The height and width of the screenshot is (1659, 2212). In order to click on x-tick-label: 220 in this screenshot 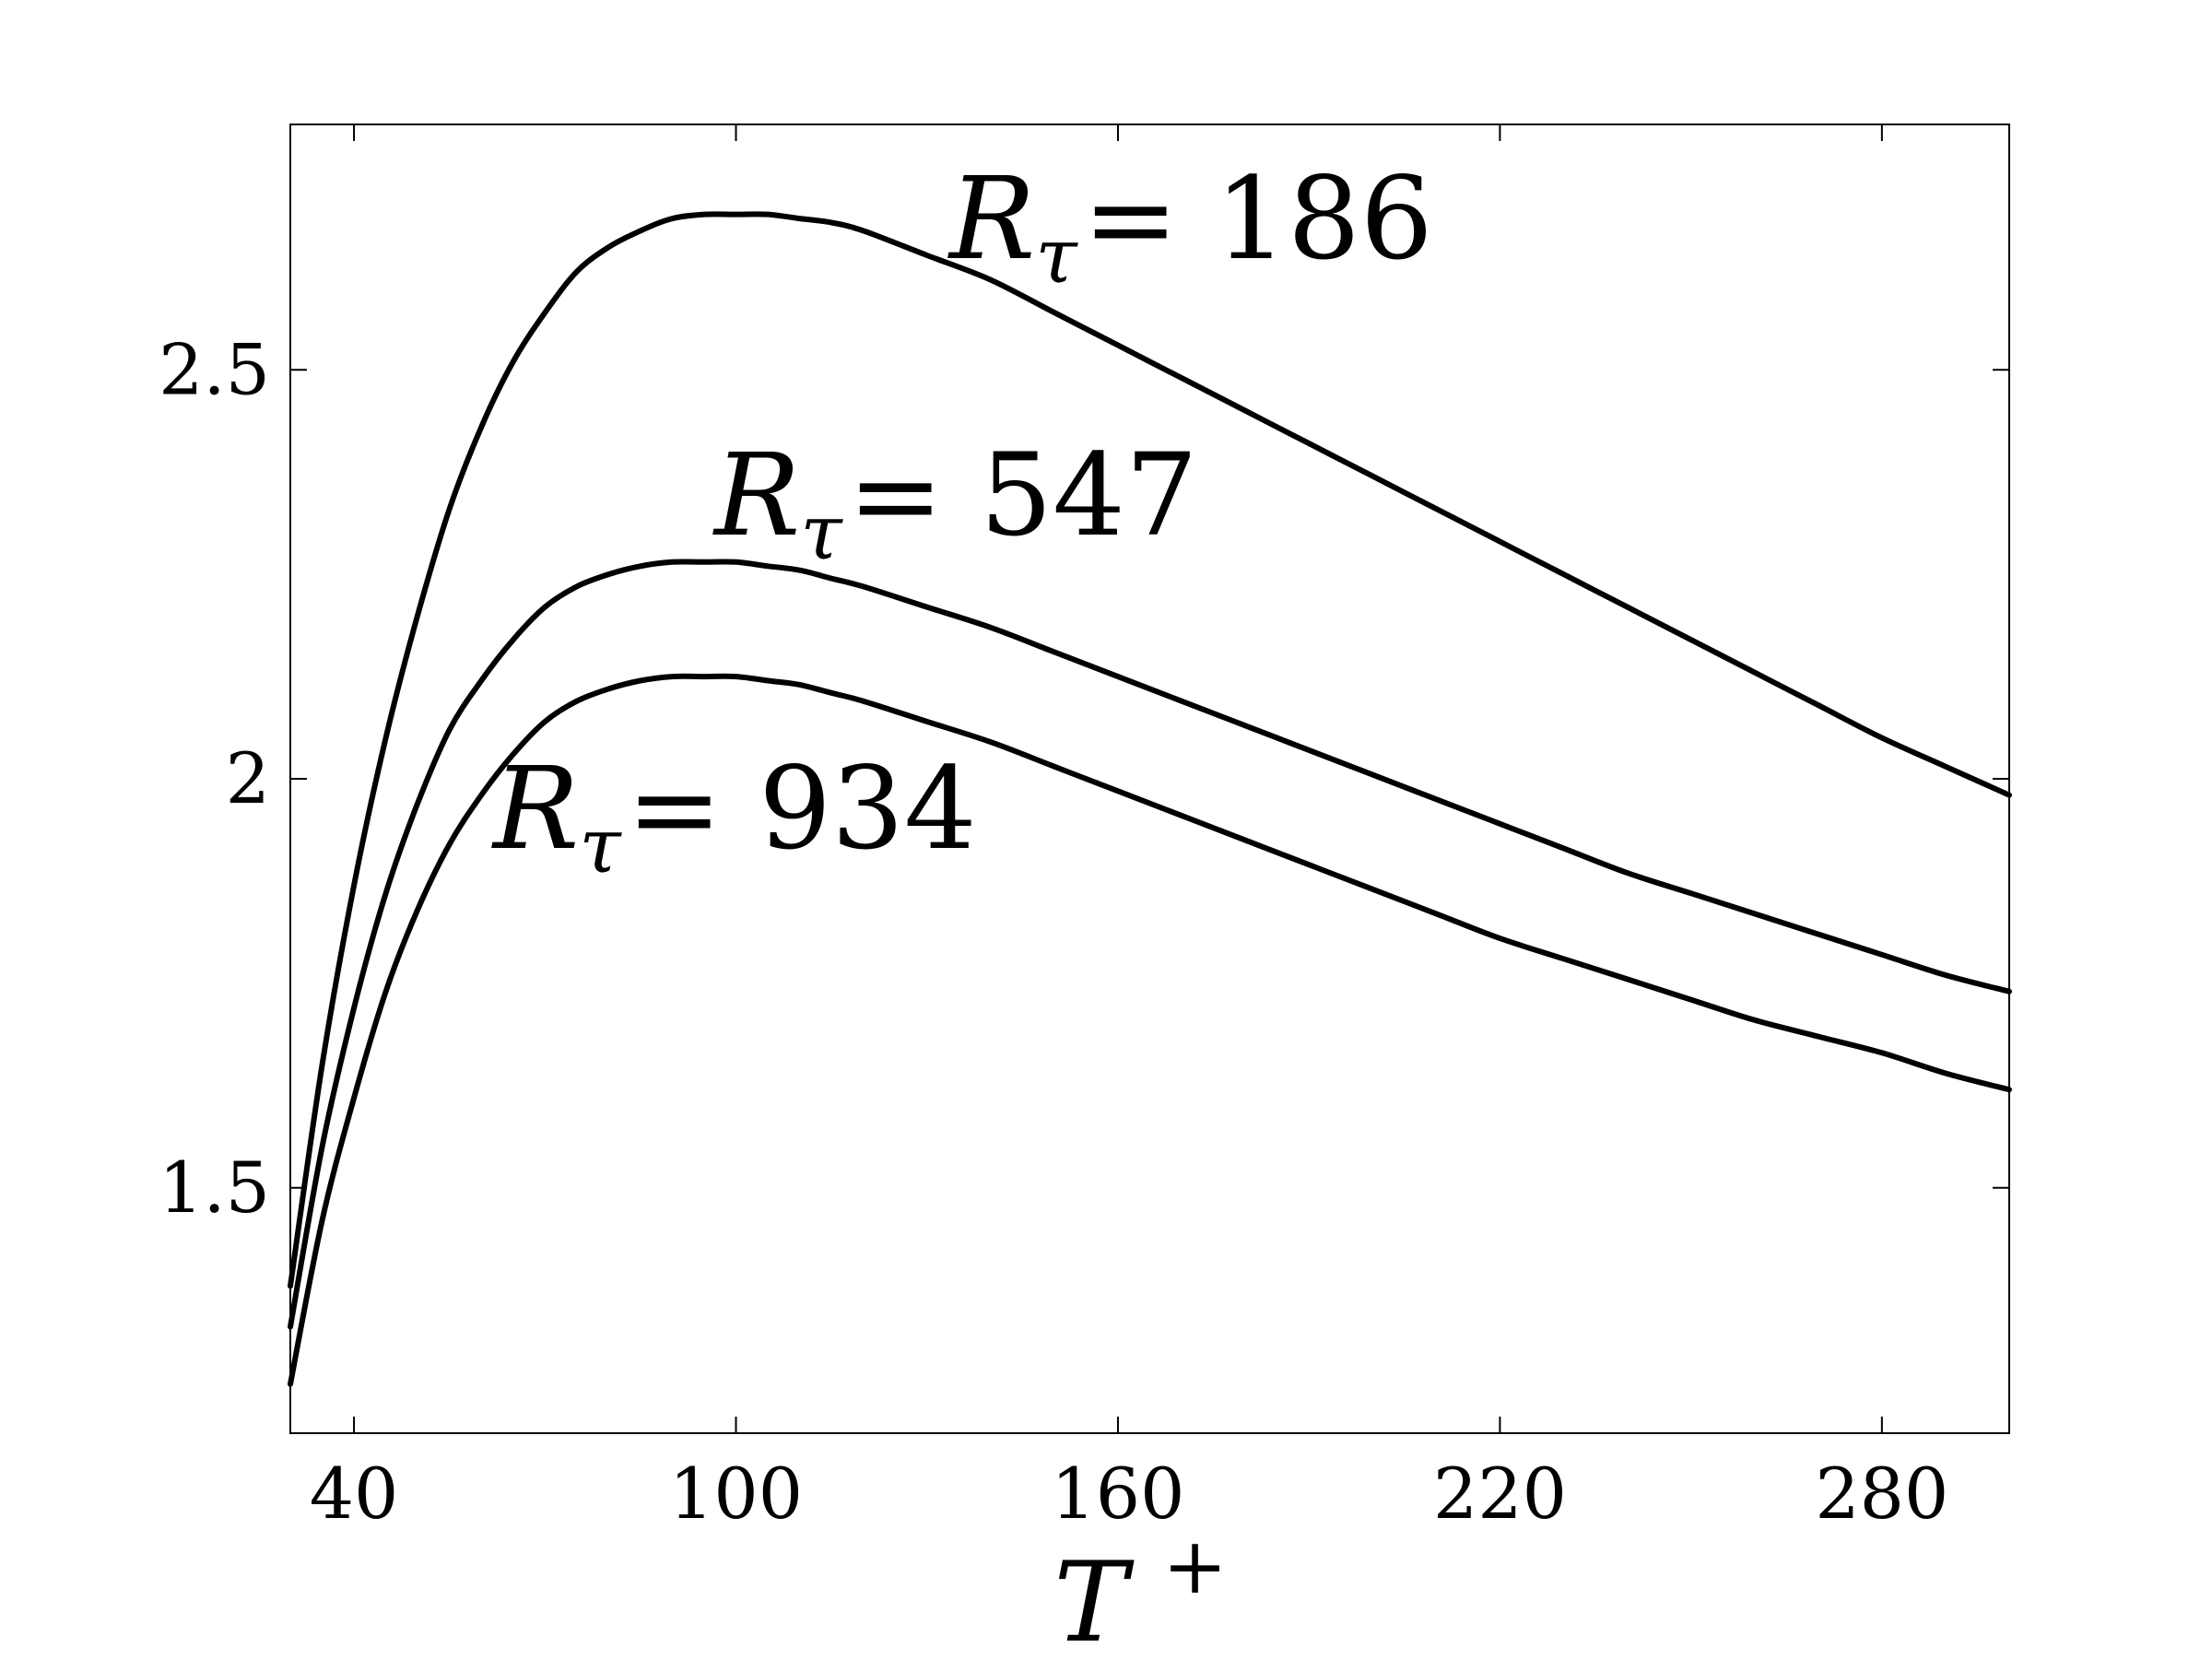, I will do `click(1500, 1494)`.